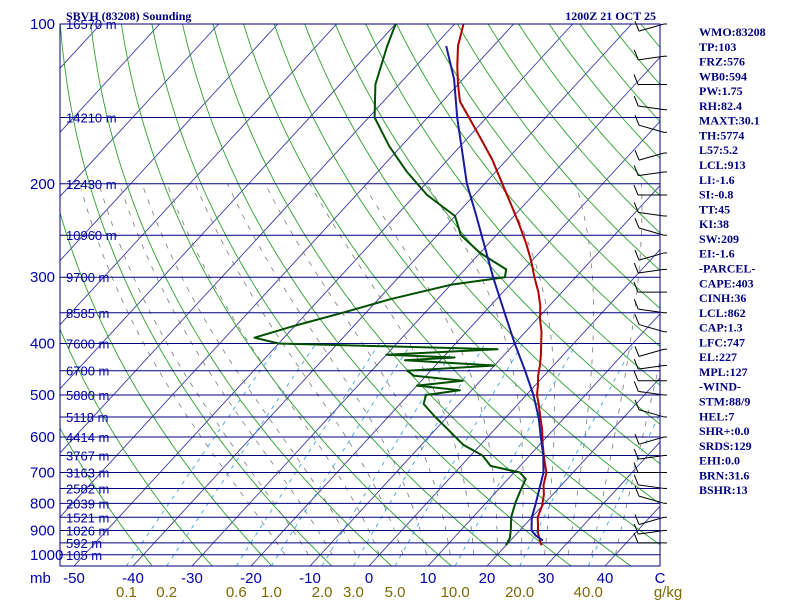  I want to click on index-item: MPL:127, so click(723, 372).